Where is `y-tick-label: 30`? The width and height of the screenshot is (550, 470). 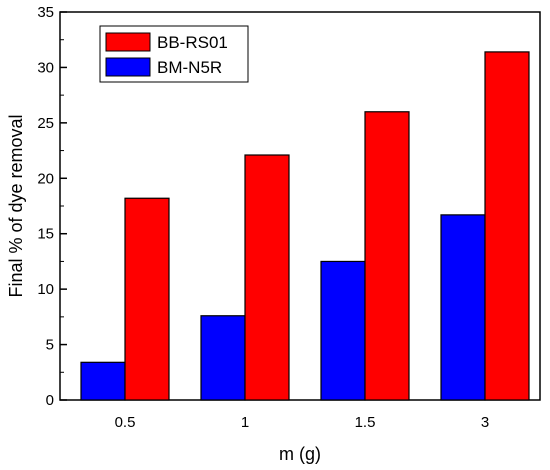 y-tick-label: 30 is located at coordinates (45, 67).